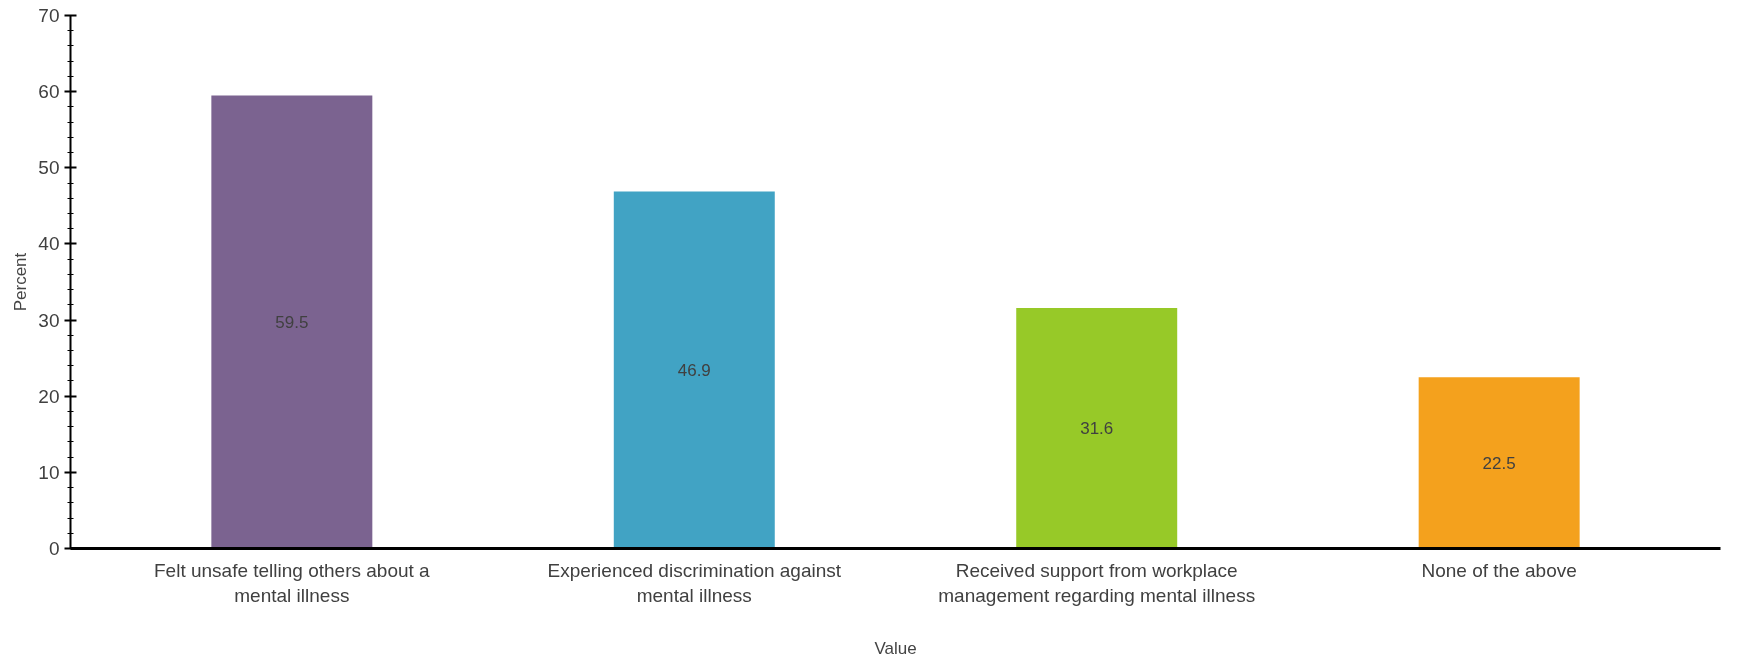 The width and height of the screenshot is (1737, 667). I want to click on x-tick-label: Felt unsafe telling others about a mental illness, so click(292, 582).